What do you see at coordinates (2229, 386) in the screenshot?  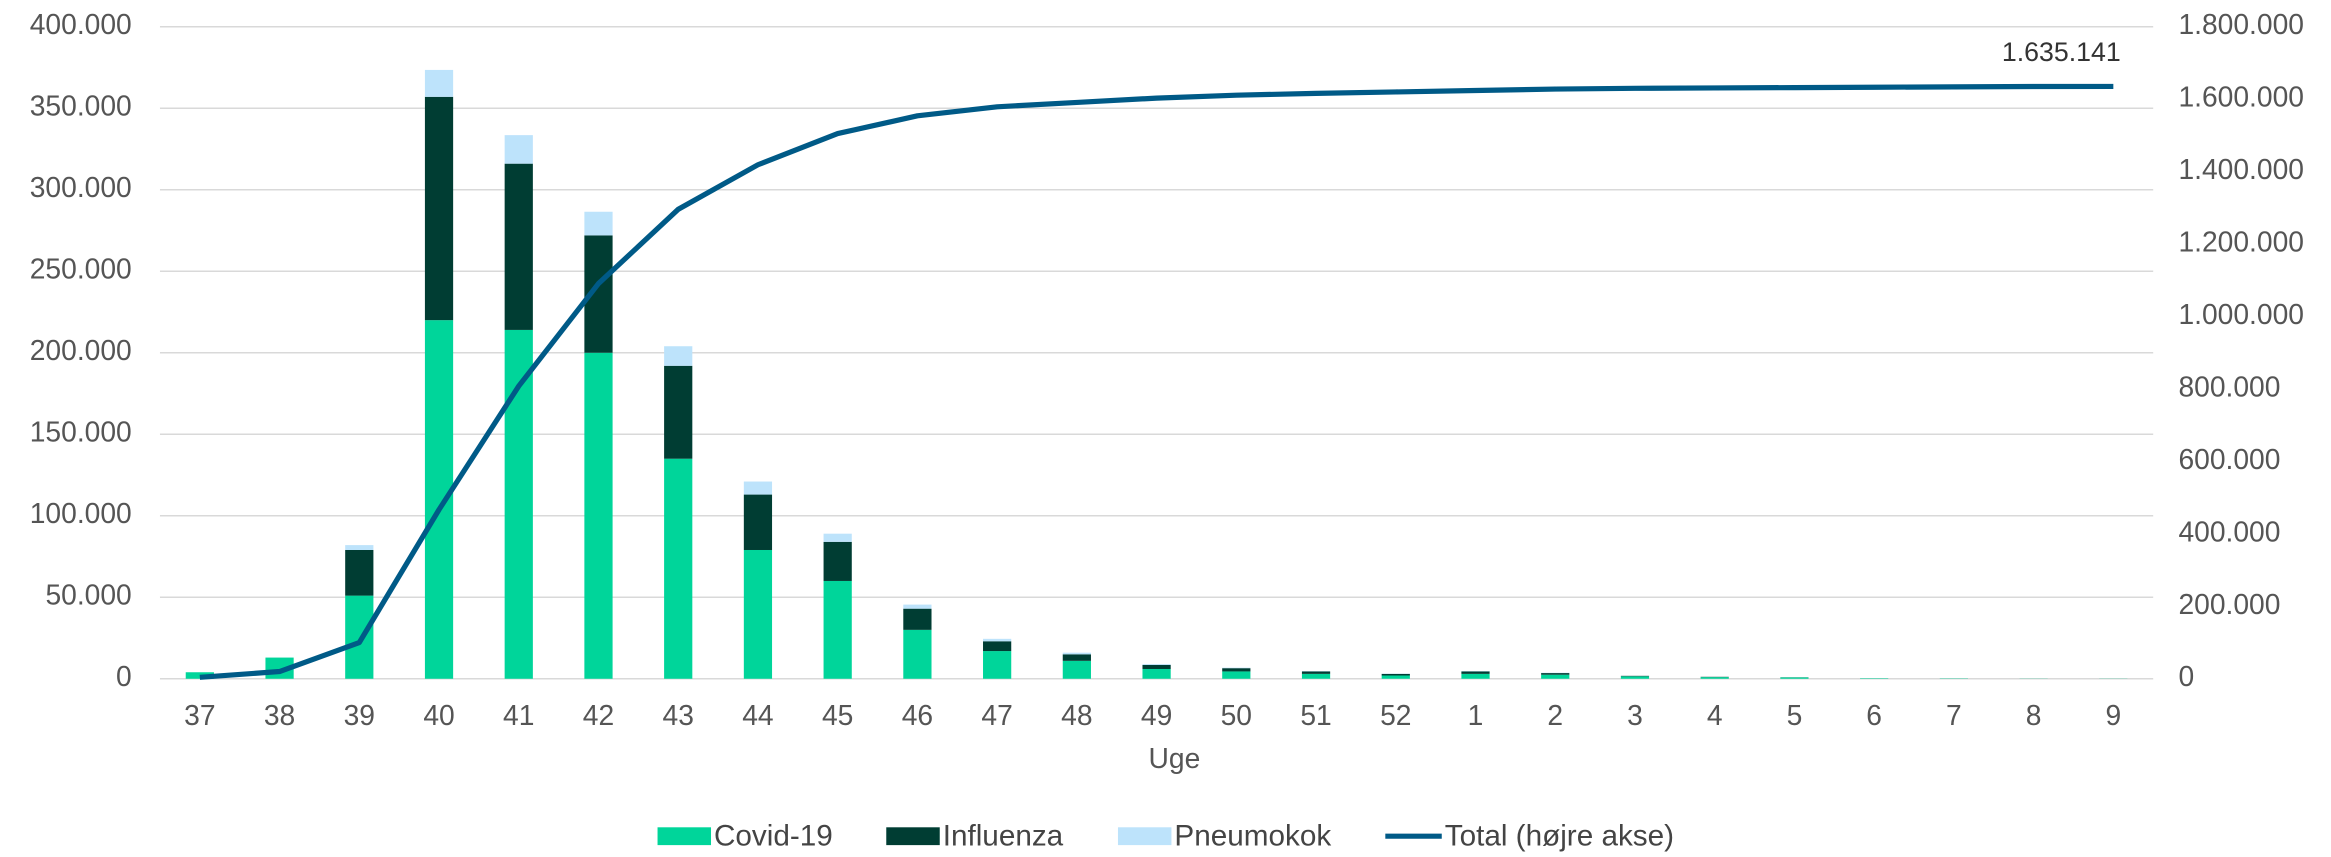 I see `y2-tick-label: 800.000` at bounding box center [2229, 386].